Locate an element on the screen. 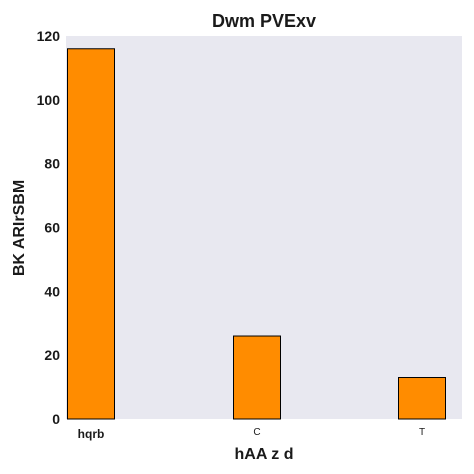  y-ticks-group: 0 20 40 60 80 100 120 is located at coordinates (49, 227).